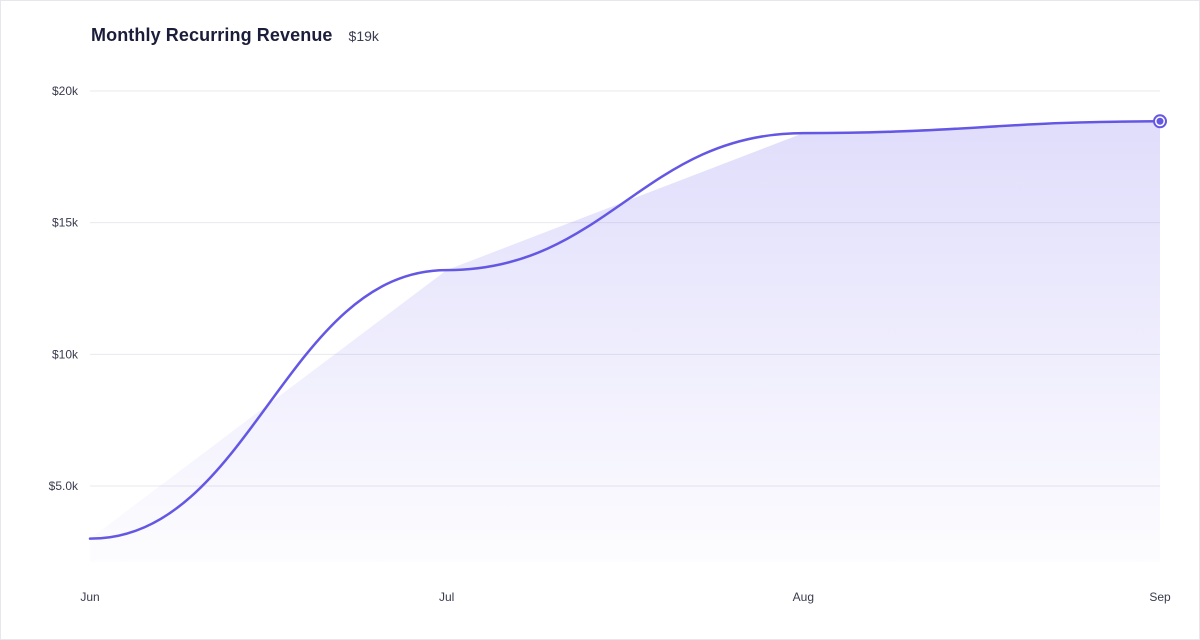 The width and height of the screenshot is (1200, 640). I want to click on chart-title: Monthly Recurring Revenue, so click(212, 35).